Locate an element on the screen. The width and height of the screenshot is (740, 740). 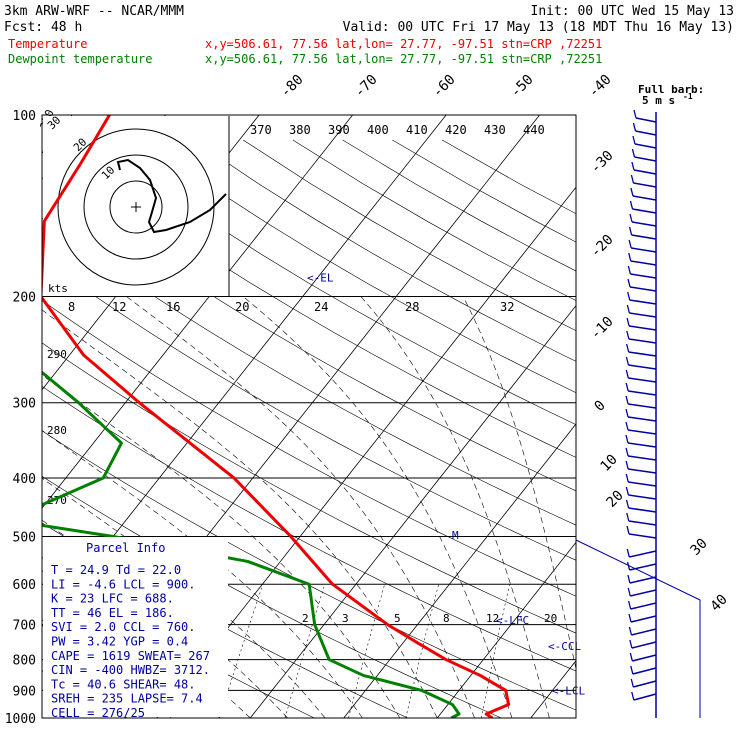
pressure-tick-label: 200 is located at coordinates (24, 298).